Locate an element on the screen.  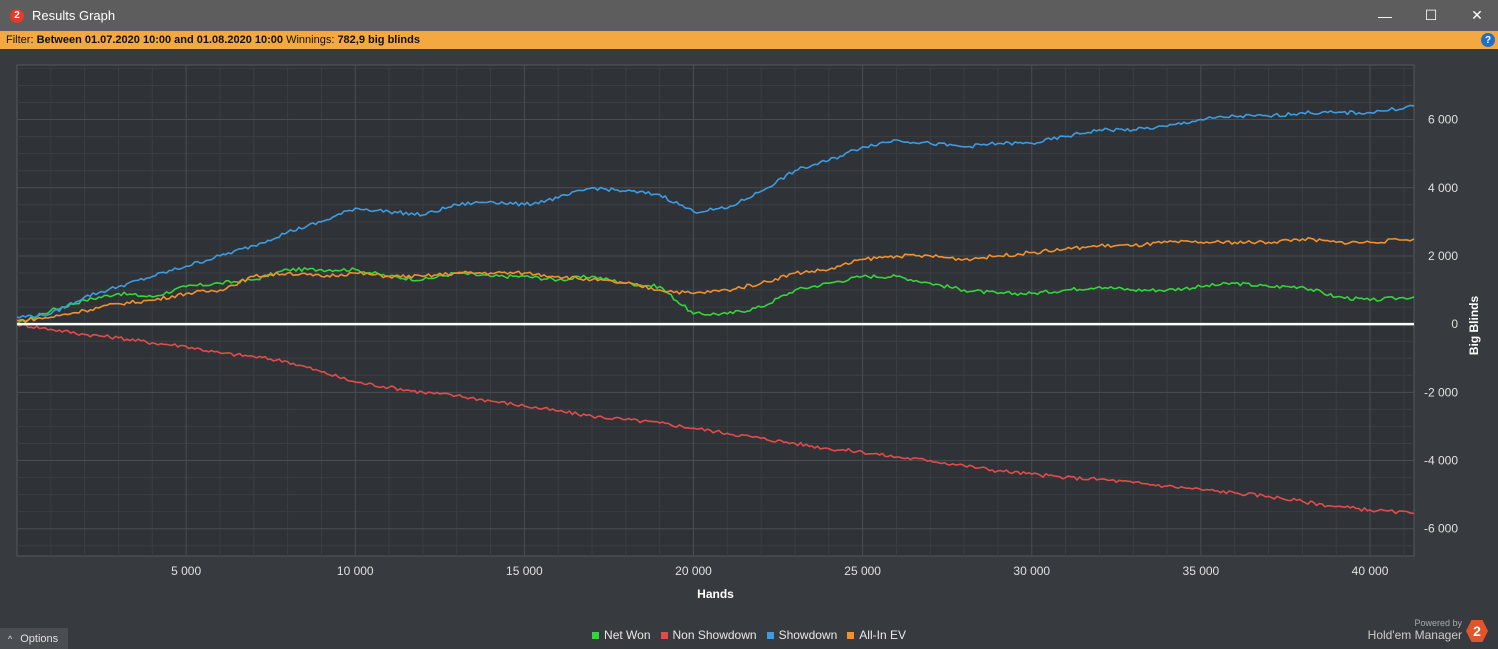
x-tick-label: 10 000 is located at coordinates (355, 571).